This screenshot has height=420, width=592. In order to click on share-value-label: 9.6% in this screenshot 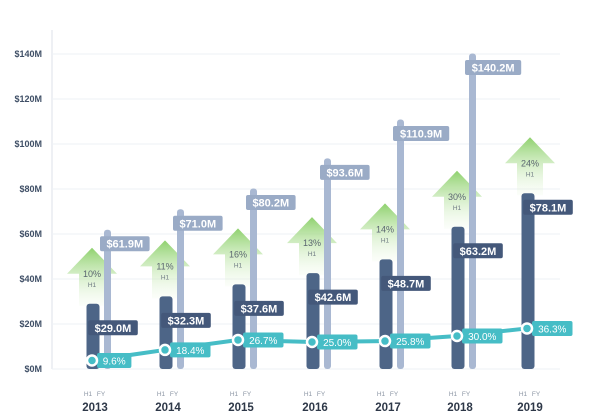, I will do `click(114, 361)`.